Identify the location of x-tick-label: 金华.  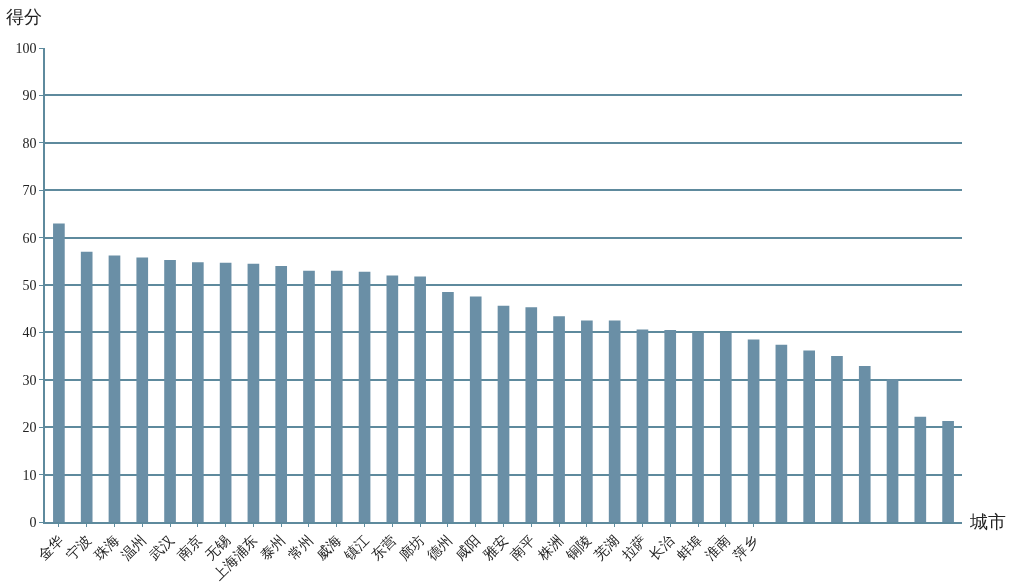
(50, 548).